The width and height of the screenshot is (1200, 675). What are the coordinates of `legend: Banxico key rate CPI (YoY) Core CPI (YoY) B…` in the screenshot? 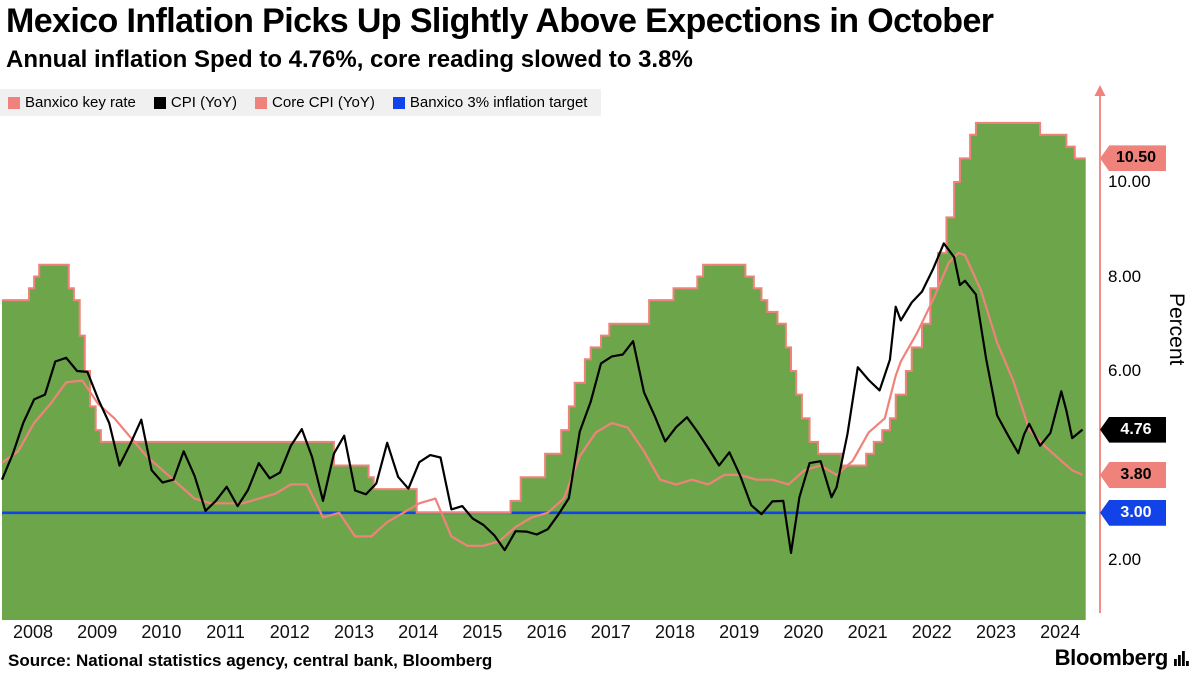 It's located at (301, 102).